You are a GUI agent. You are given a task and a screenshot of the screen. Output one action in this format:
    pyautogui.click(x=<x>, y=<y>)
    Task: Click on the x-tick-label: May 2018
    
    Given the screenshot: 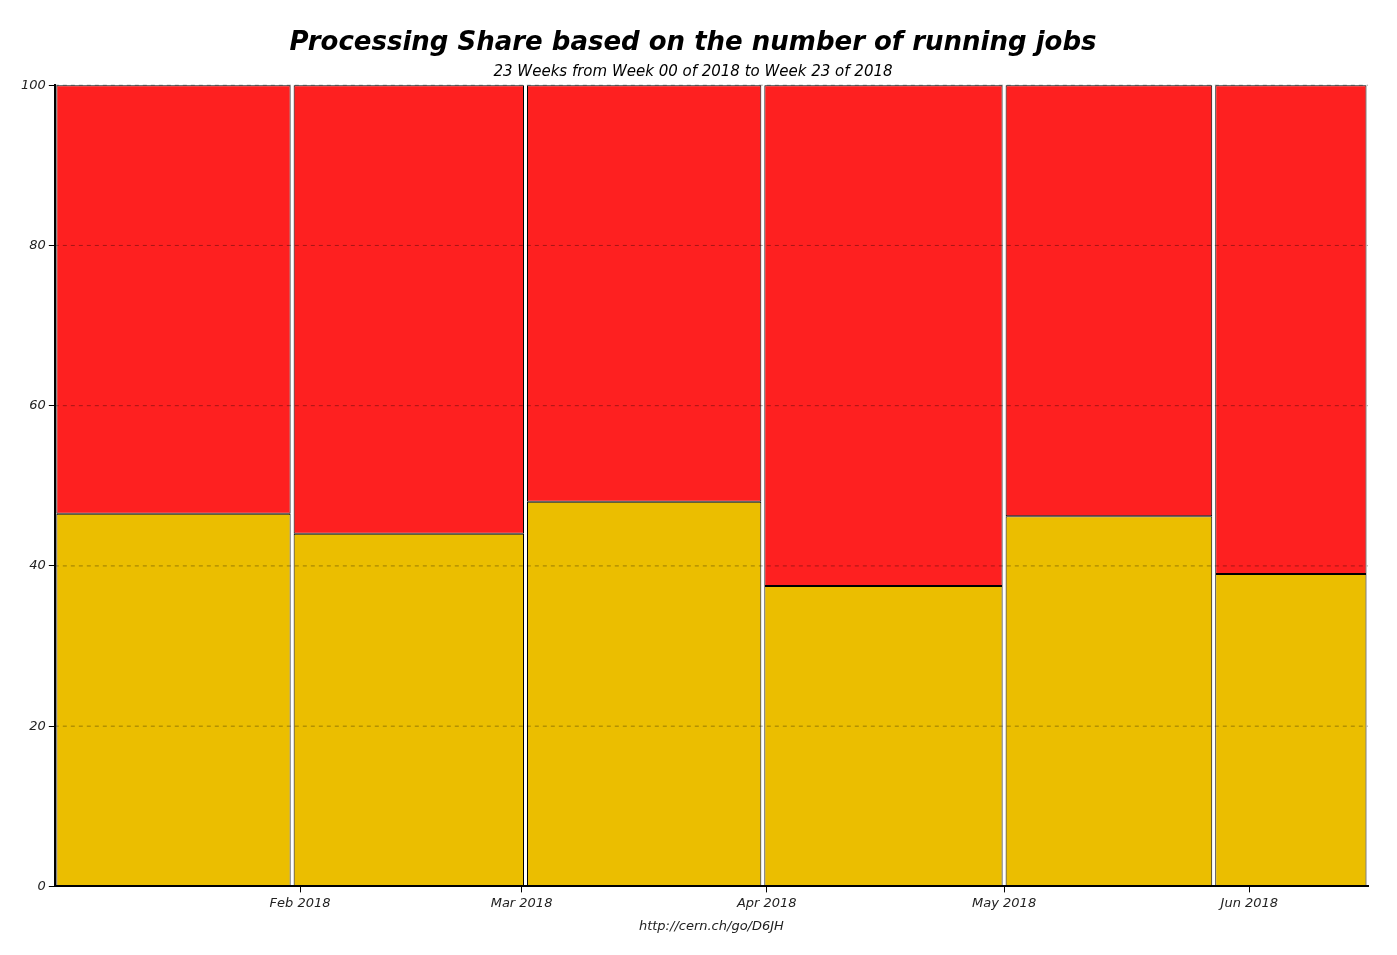 What is the action you would take?
    pyautogui.click(x=1004, y=902)
    